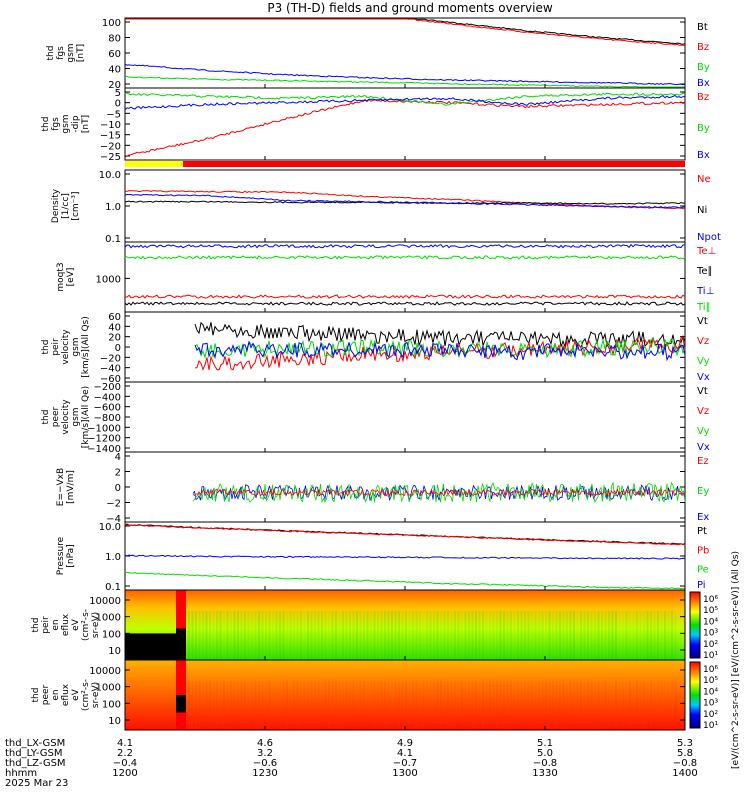 The image size is (750, 804). What do you see at coordinates (76, 624) in the screenshot?
I see `y-axis-label: eV` at bounding box center [76, 624].